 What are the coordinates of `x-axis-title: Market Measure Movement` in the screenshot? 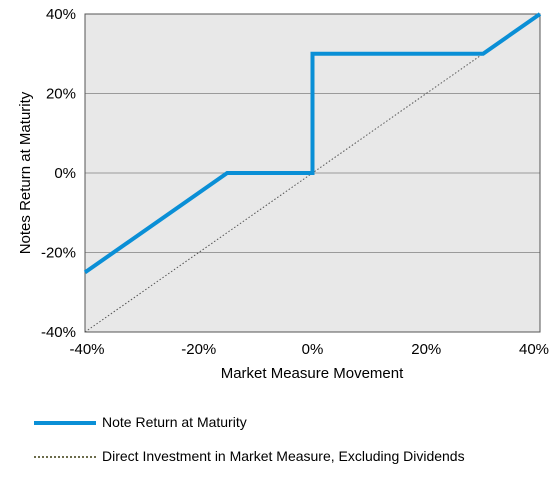 It's located at (312, 373).